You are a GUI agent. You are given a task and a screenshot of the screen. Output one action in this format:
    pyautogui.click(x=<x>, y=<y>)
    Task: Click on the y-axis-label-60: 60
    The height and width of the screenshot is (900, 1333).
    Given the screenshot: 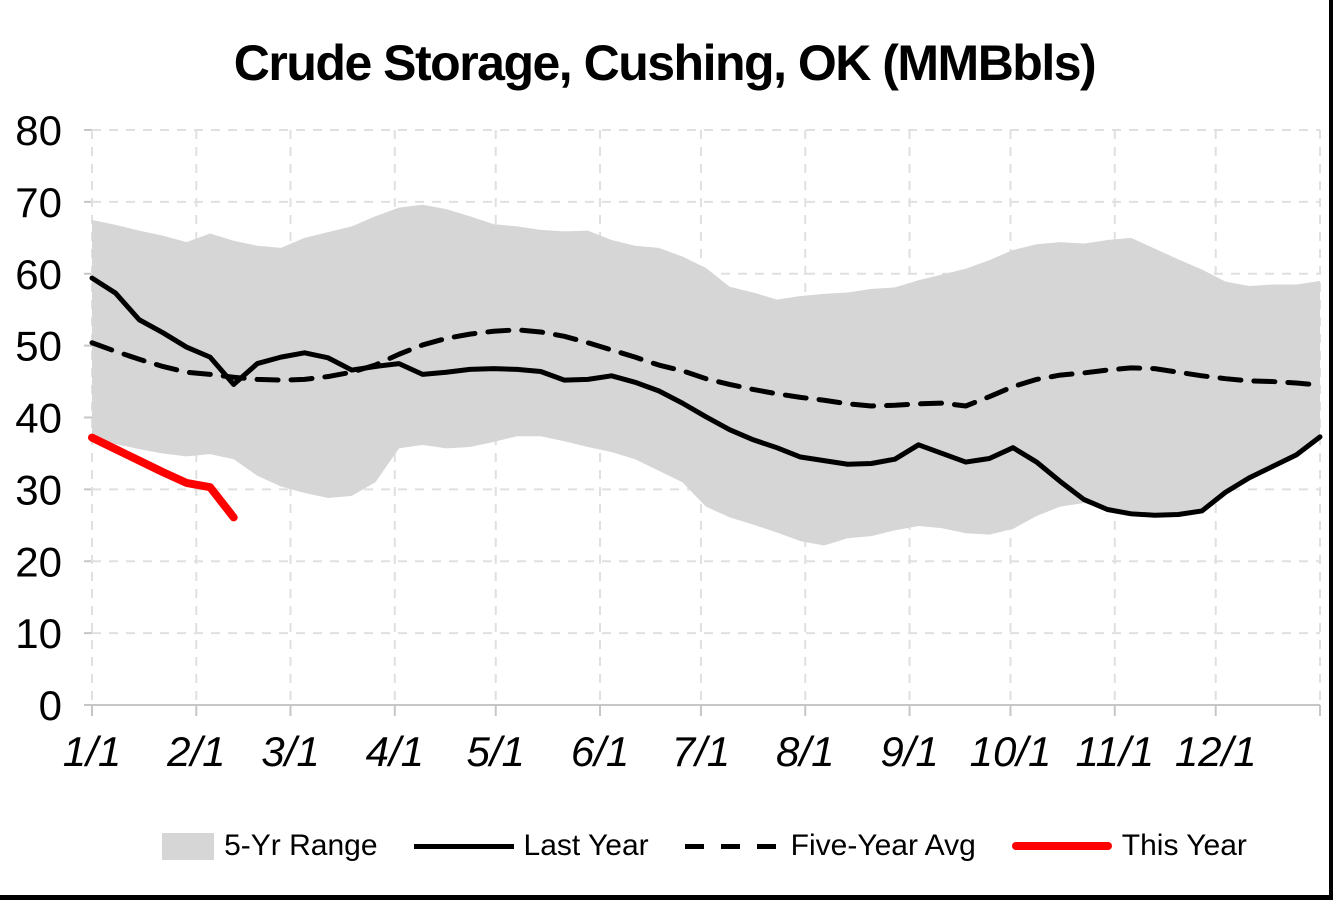 What is the action you would take?
    pyautogui.click(x=38, y=274)
    